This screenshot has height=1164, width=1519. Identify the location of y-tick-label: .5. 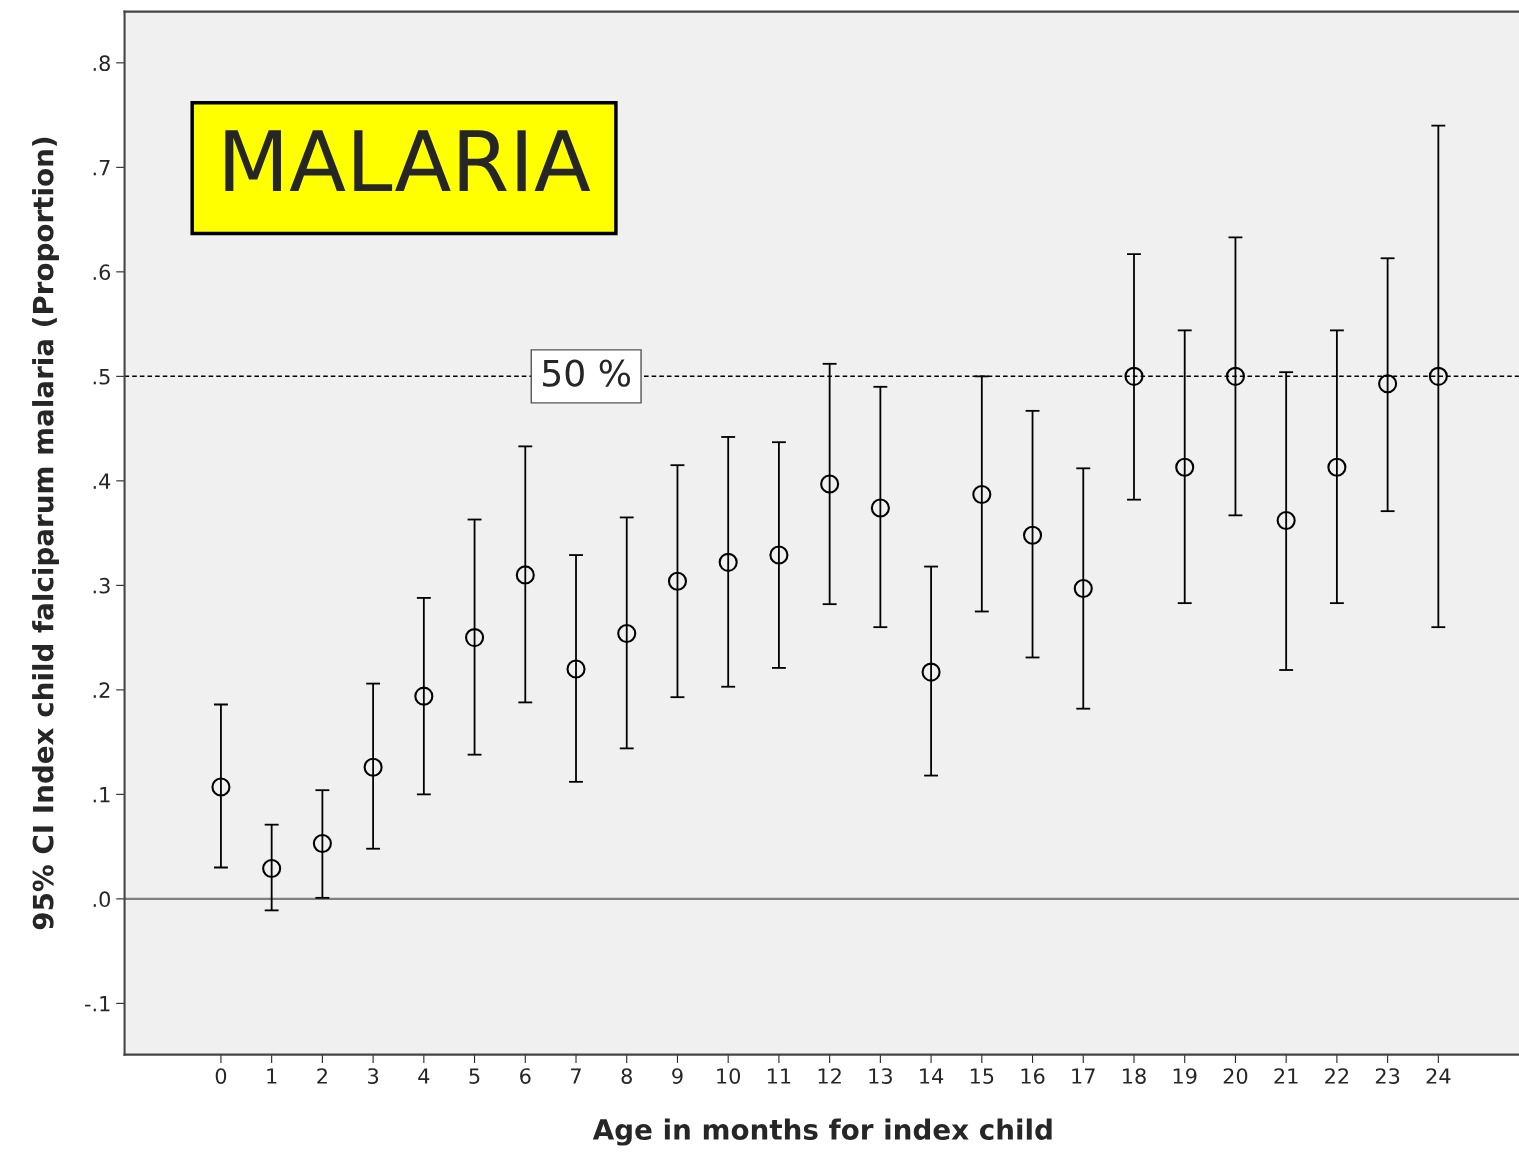
(101, 377).